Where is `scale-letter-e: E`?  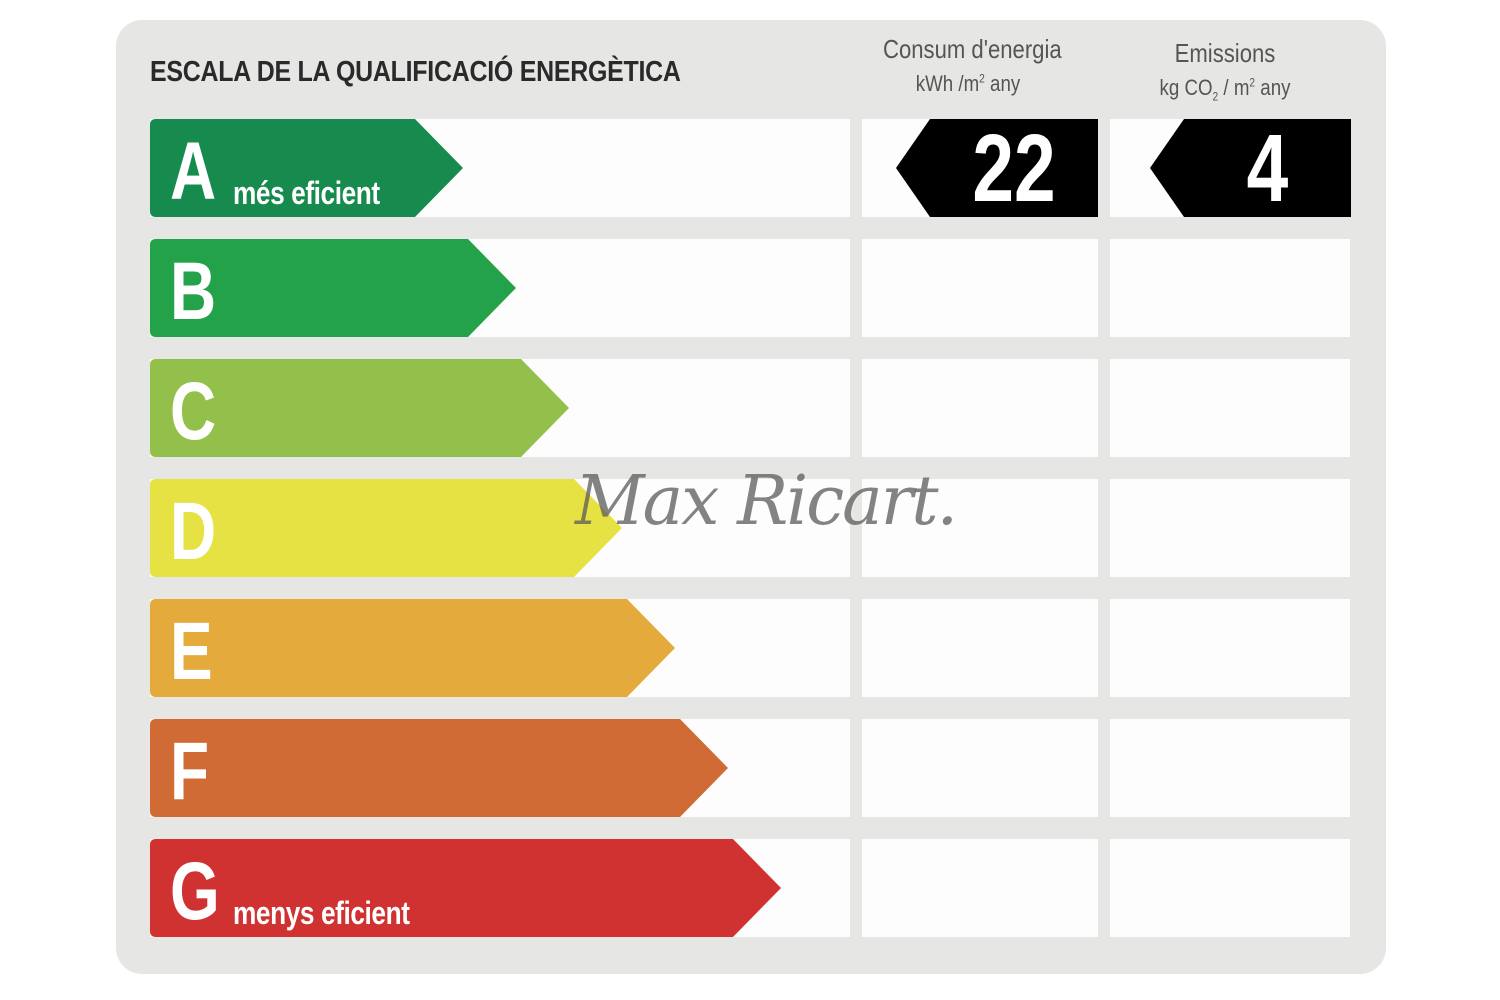 scale-letter-e: E is located at coordinates (191, 651).